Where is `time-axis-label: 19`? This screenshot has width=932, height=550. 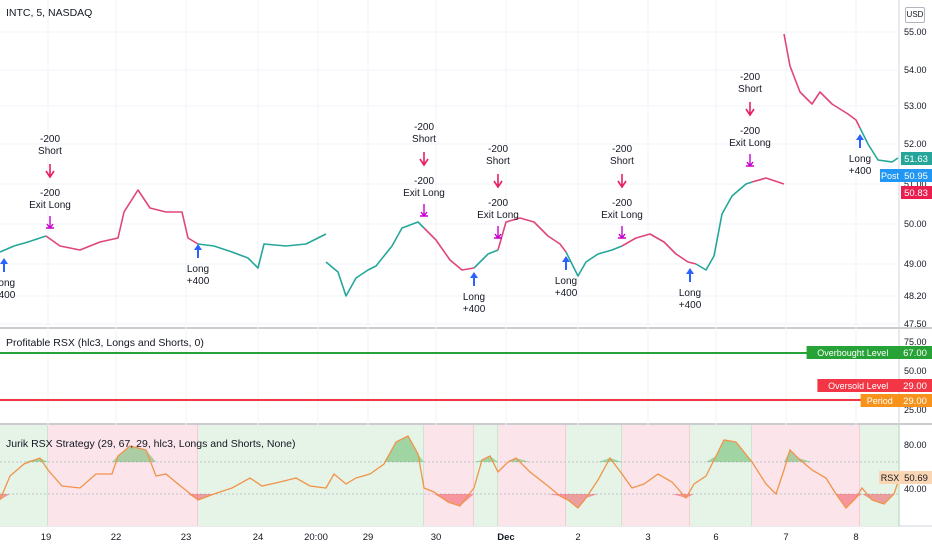 time-axis-label: 19 is located at coordinates (46, 537).